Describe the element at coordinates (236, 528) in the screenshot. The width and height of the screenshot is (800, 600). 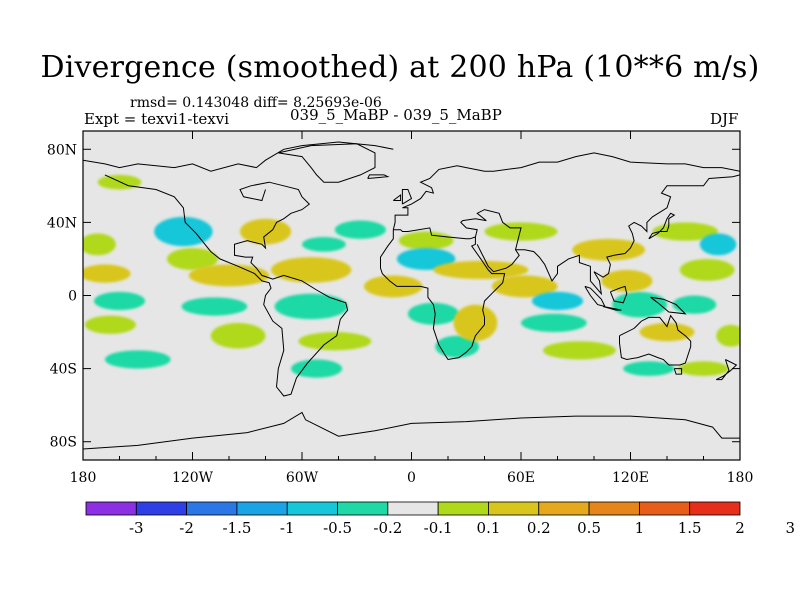
I see `colorbar-label: -1.5` at that location.